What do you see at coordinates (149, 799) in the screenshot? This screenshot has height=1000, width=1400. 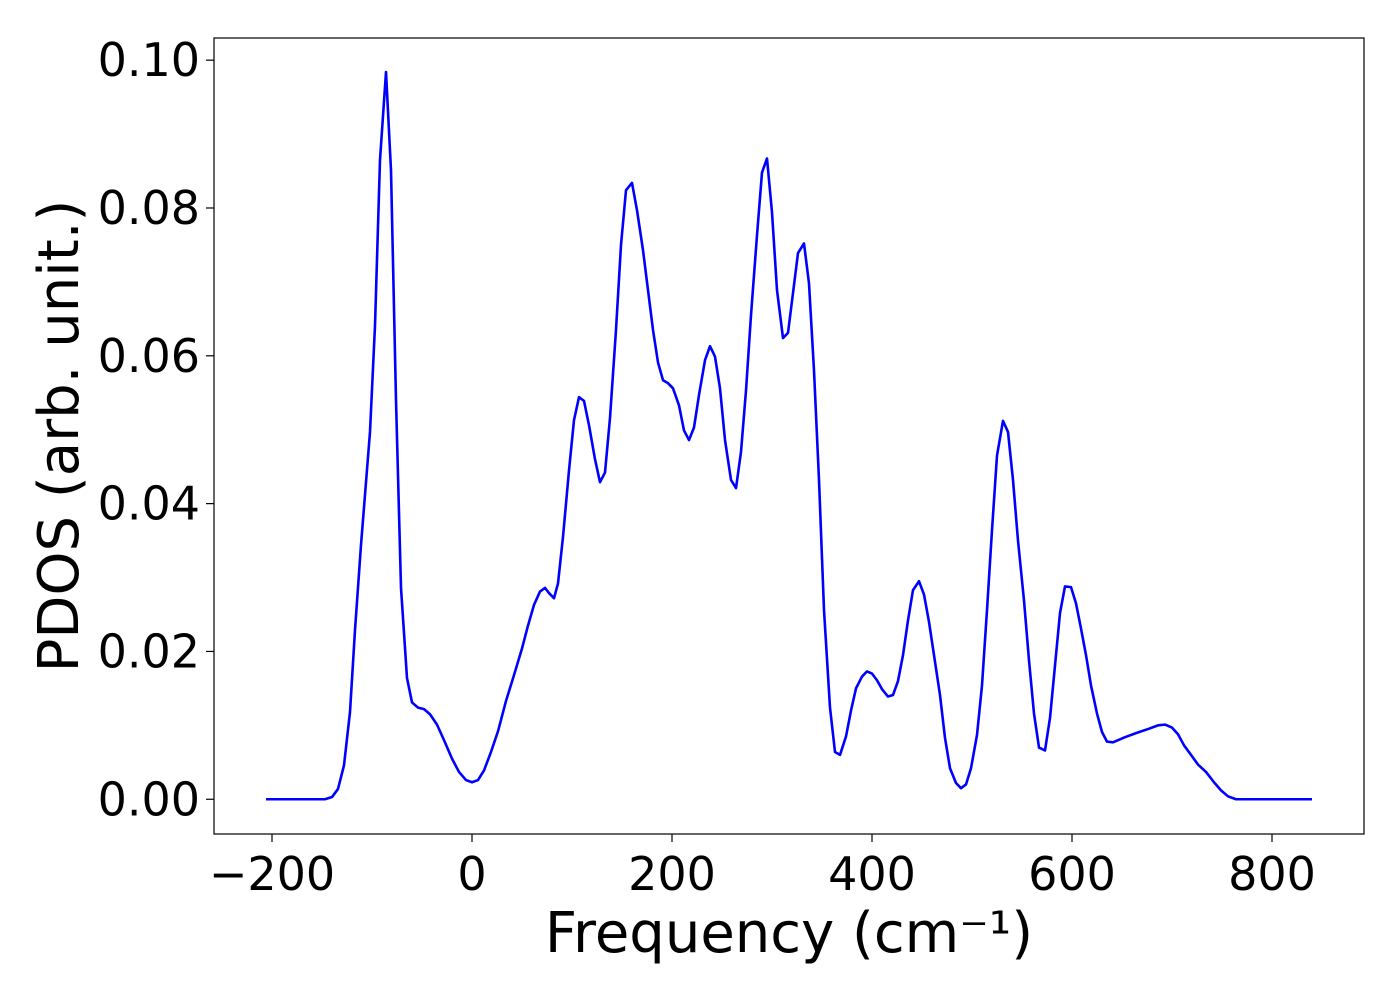 I see `y-tick-label: 0.00` at bounding box center [149, 799].